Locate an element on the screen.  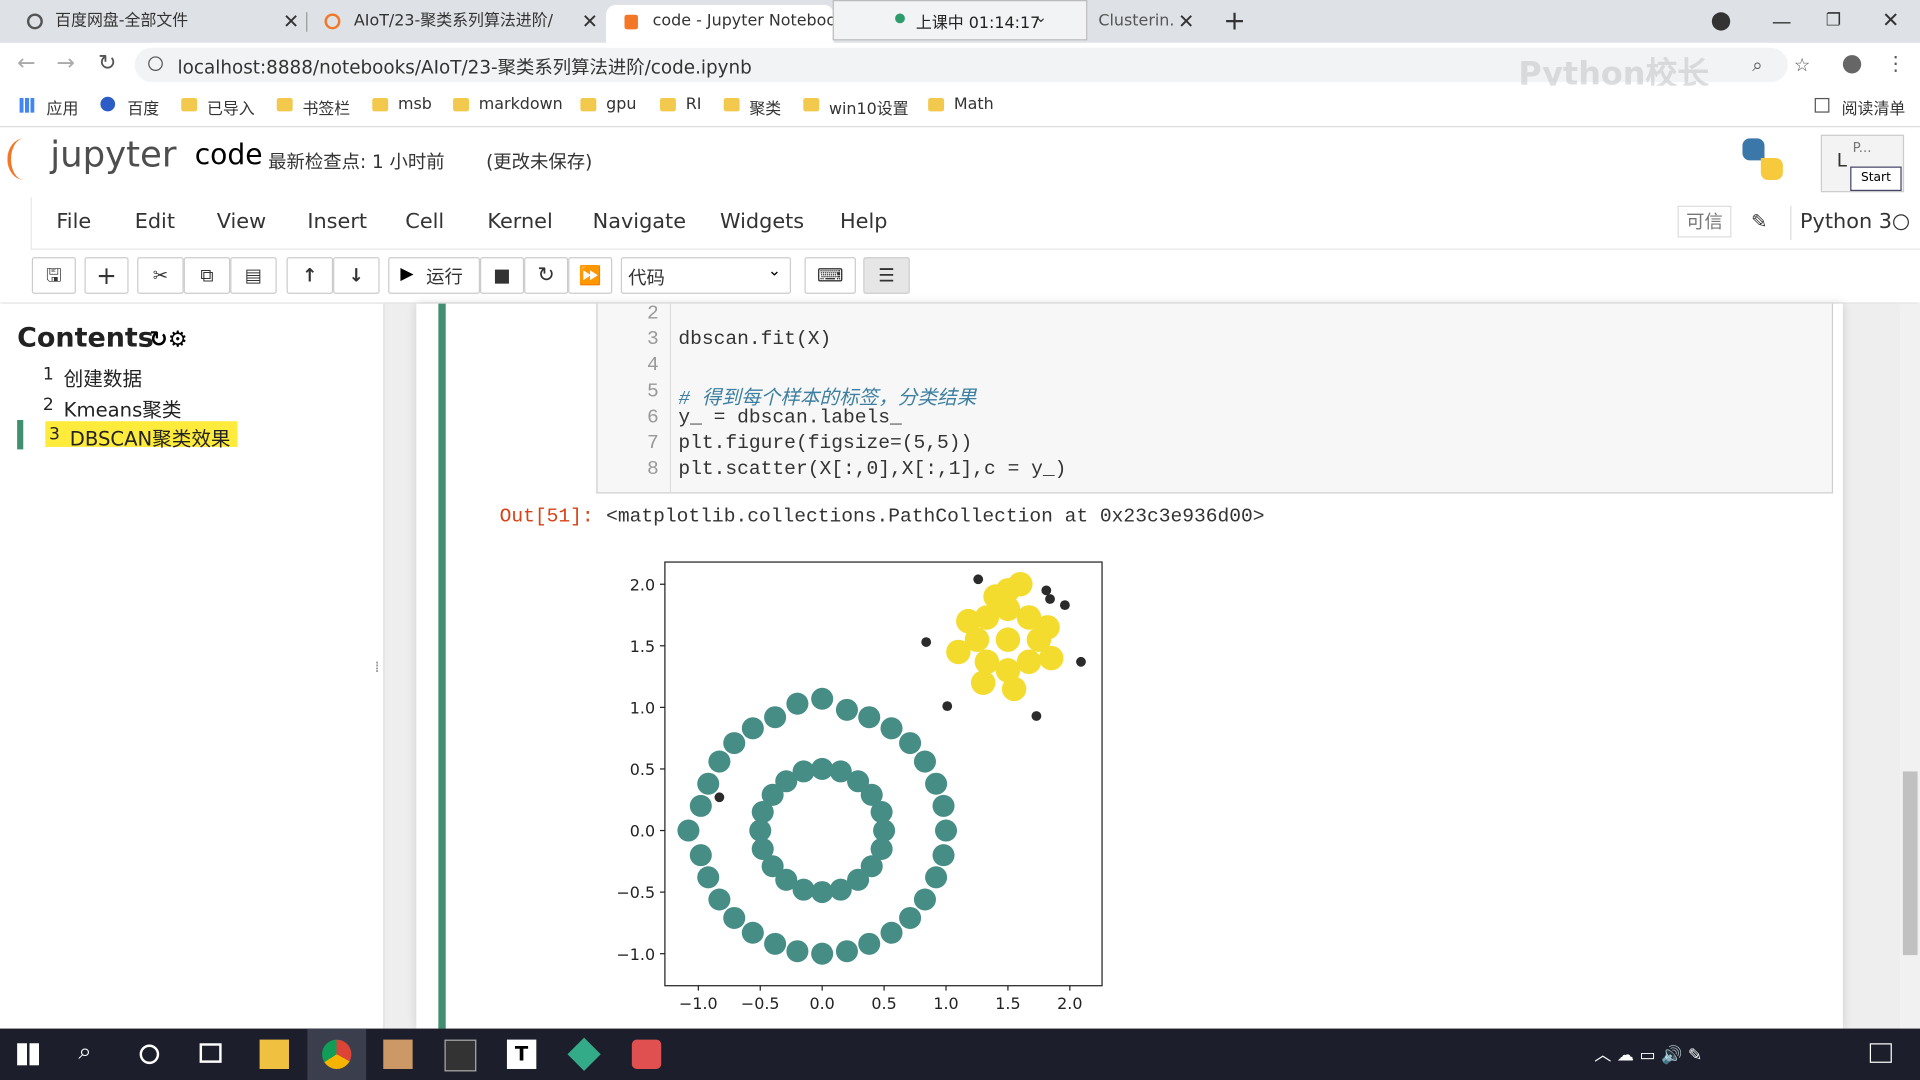
plot-frame is located at coordinates (883, 774).